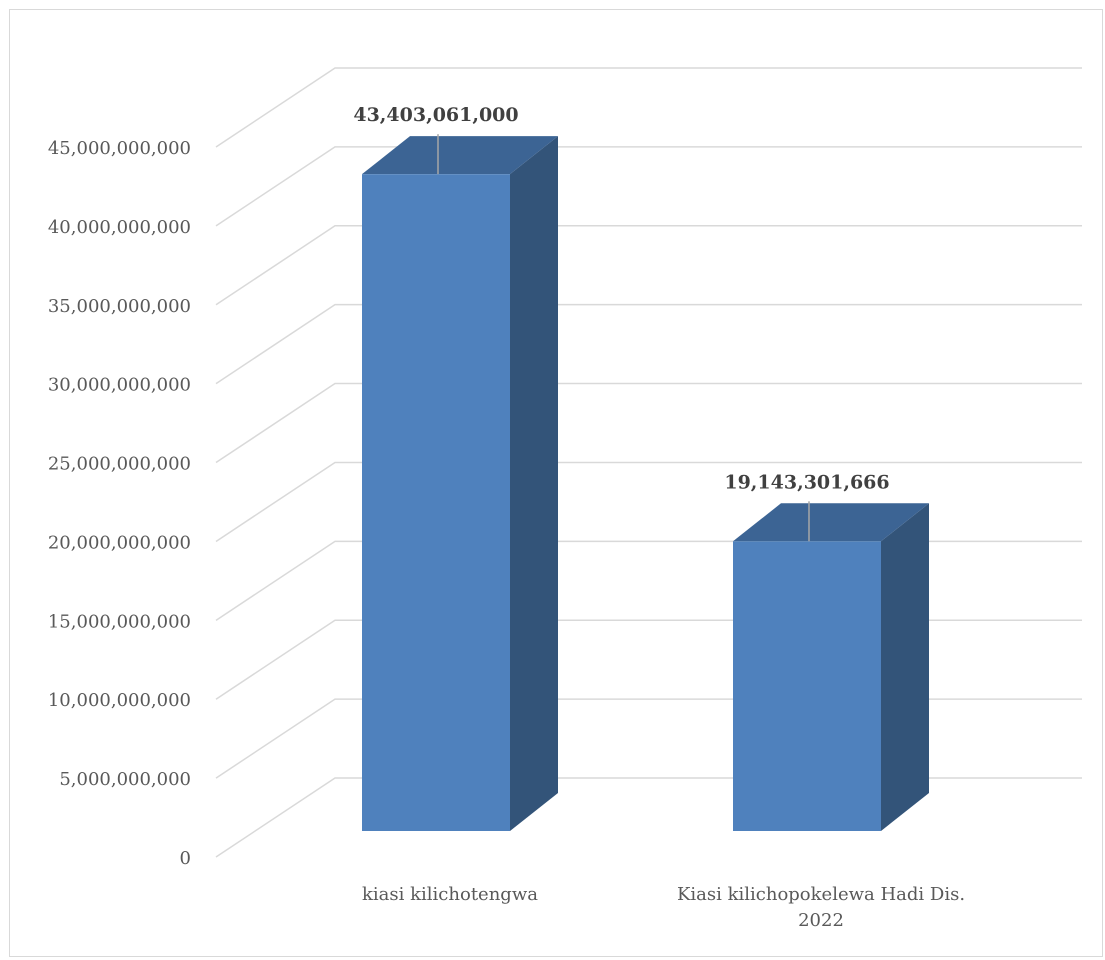  What do you see at coordinates (125, 779) in the screenshot?
I see `y-tick-label: 5,000,000,000` at bounding box center [125, 779].